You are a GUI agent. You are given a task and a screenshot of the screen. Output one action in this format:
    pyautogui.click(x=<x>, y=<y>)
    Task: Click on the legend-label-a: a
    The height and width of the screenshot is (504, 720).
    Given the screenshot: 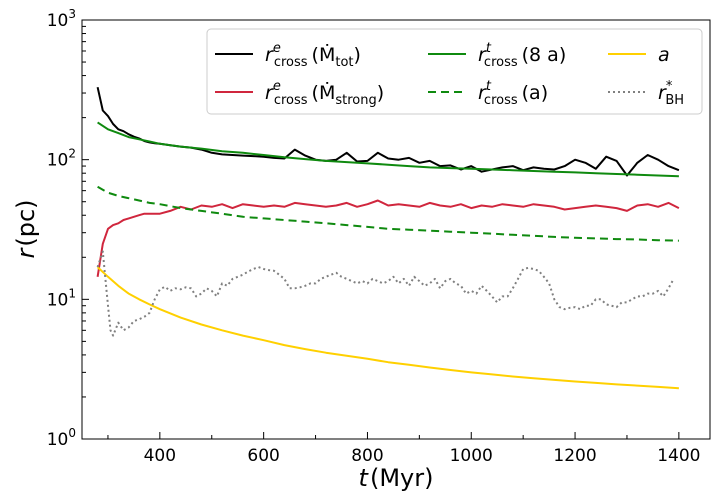 What is the action you would take?
    pyautogui.click(x=664, y=55)
    